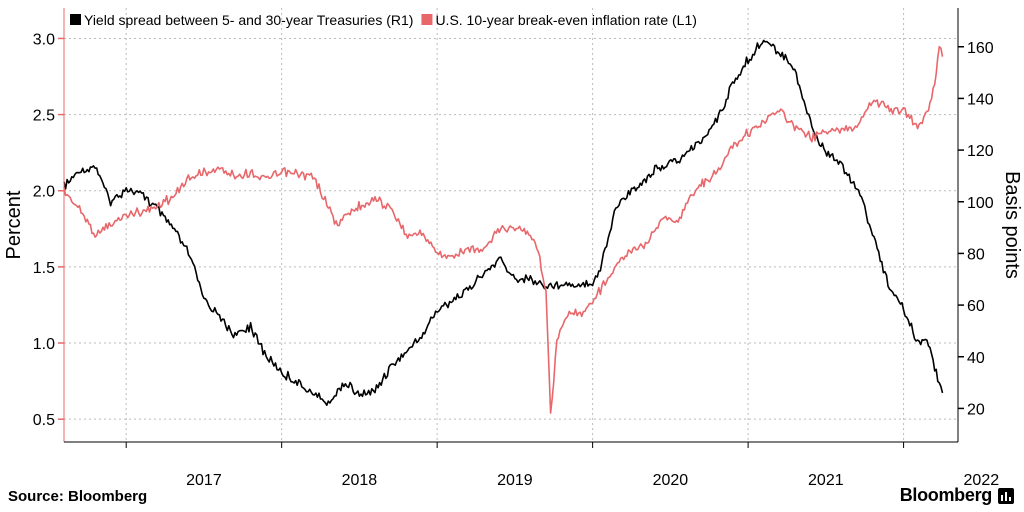  I want to click on y-right-tick-label: 120, so click(980, 151).